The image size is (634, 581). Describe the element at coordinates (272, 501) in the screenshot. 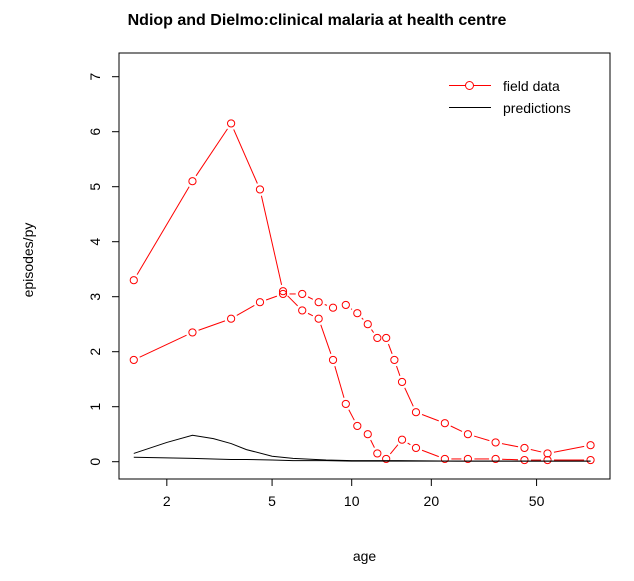

I see `x-tick-label: 5` at that location.